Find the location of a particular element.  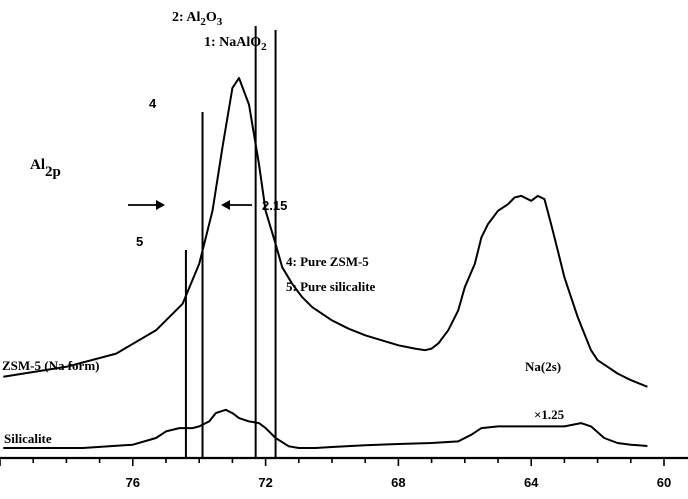

ref-label-naalo2: 1: NaAlO2 is located at coordinates (235, 44).